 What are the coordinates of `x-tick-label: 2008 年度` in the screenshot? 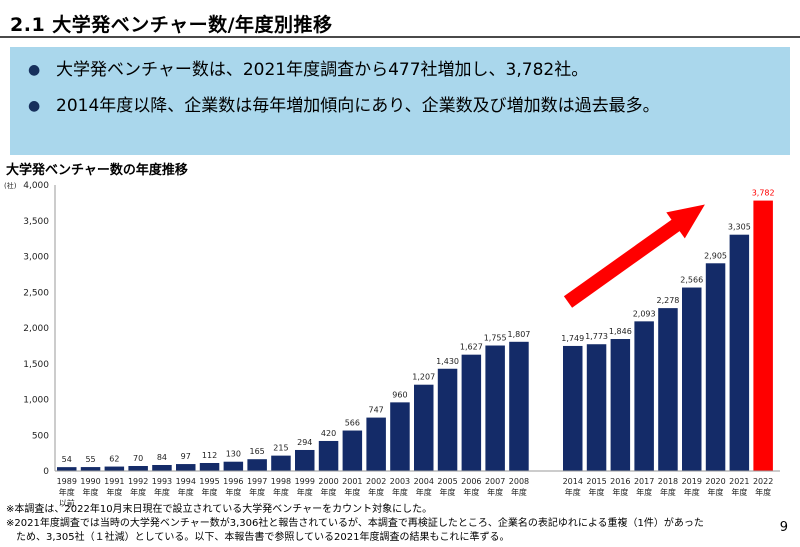 It's located at (519, 487).